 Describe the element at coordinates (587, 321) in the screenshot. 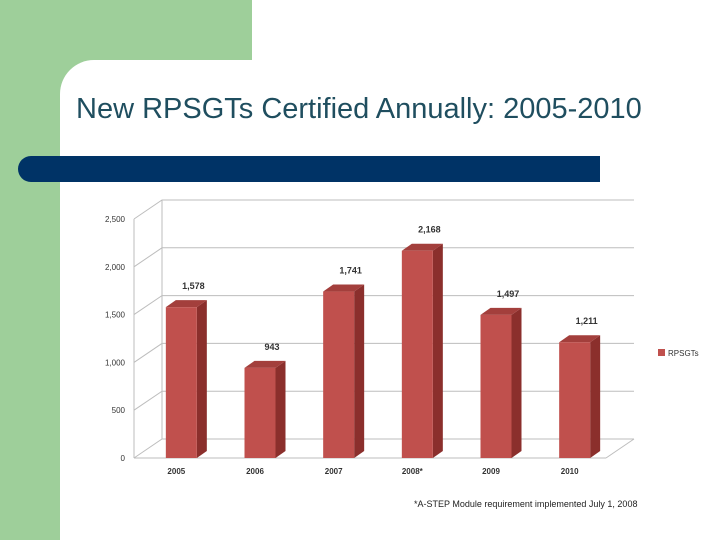

I see `data-label: 1,211` at that location.